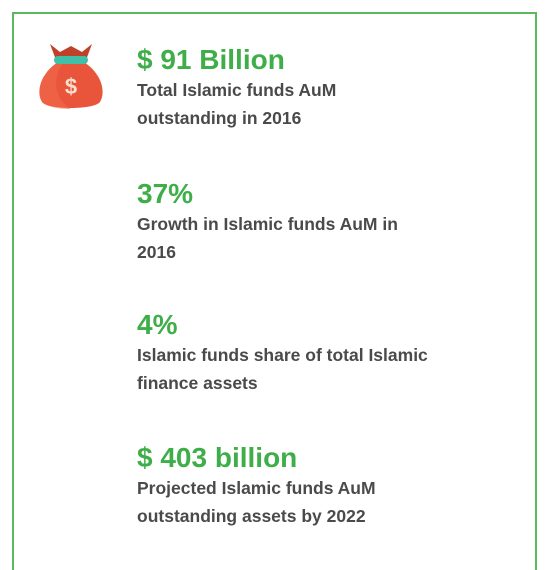  I want to click on stat-value: 4%, so click(157, 324).